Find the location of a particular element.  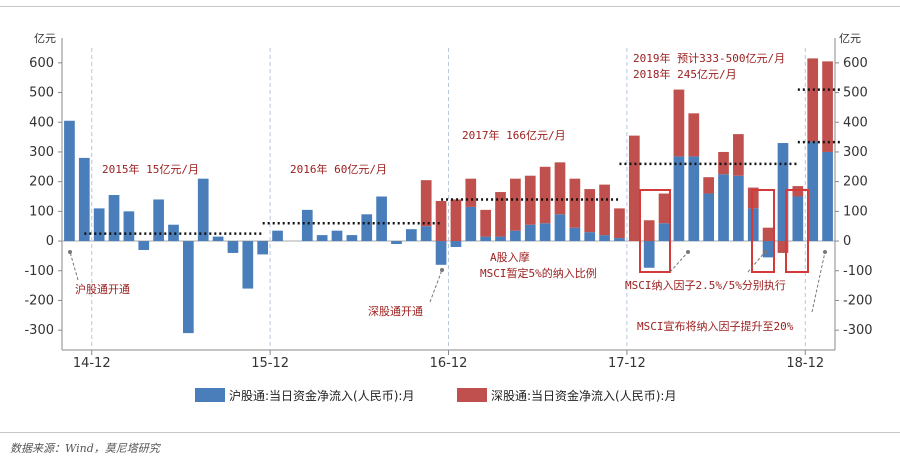

top-rule is located at coordinates (450, 6).